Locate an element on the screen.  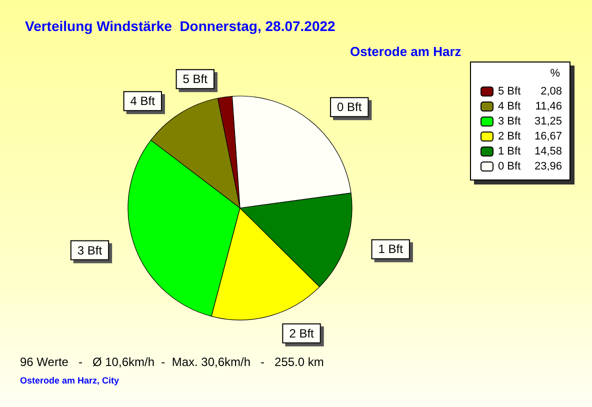
data-label: 11,46 is located at coordinates (548, 106).